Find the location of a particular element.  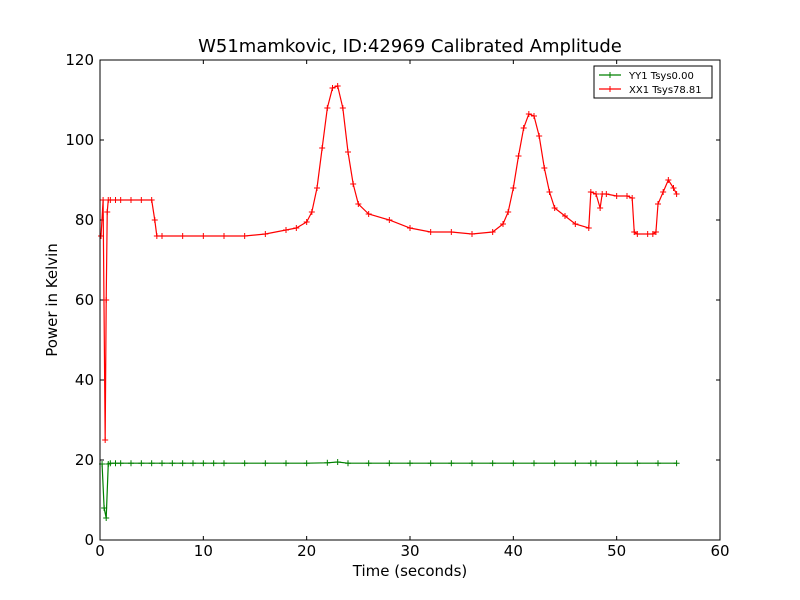

y-tick-label: 0 is located at coordinates (89, 540).